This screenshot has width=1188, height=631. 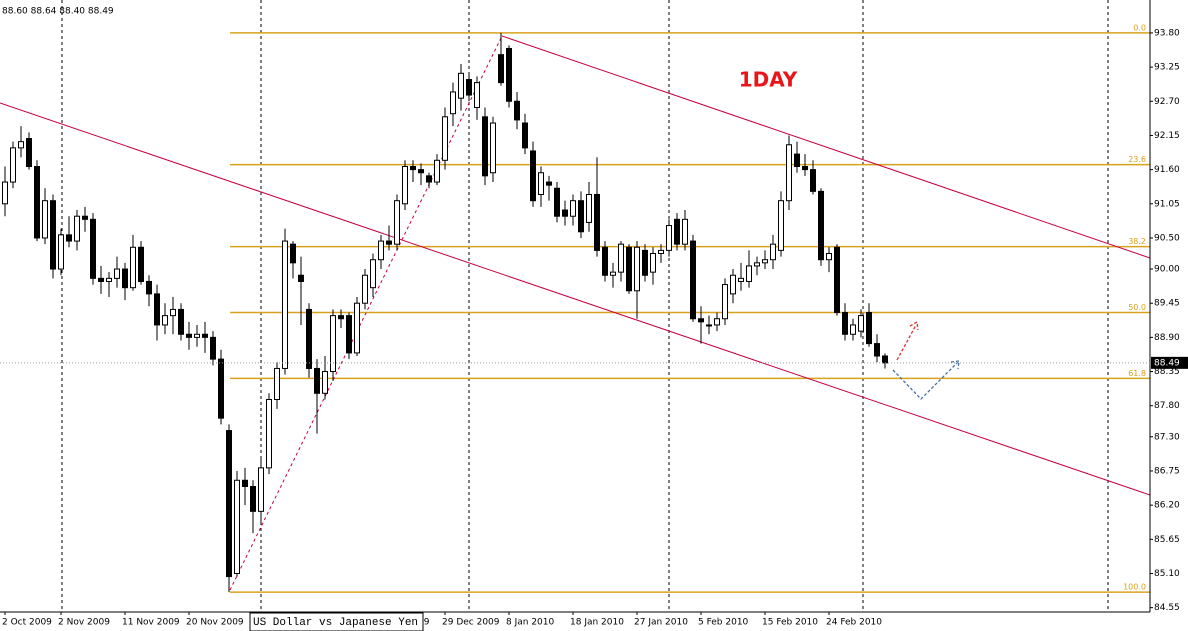 I want to click on x-tick-label: 27 Jan 2010, so click(x=661, y=623).